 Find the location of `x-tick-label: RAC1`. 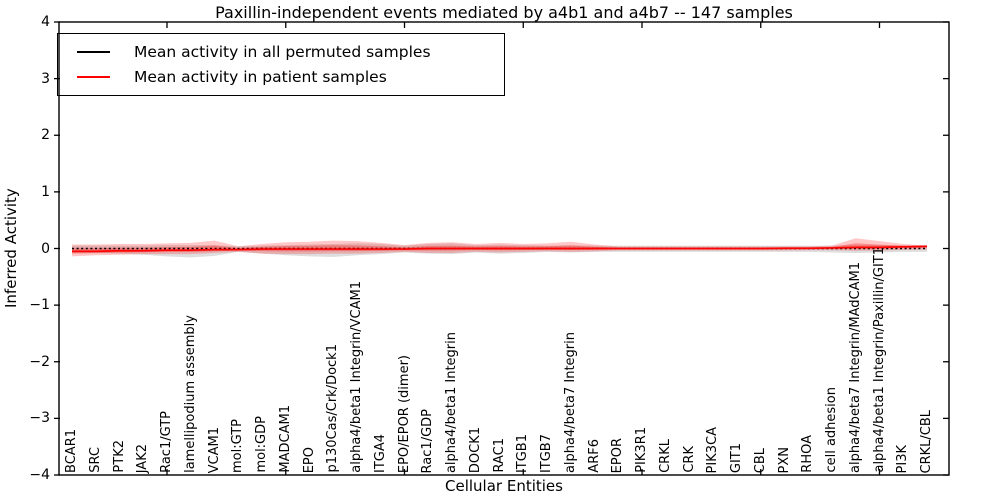

x-tick-label: RAC1 is located at coordinates (499, 455).